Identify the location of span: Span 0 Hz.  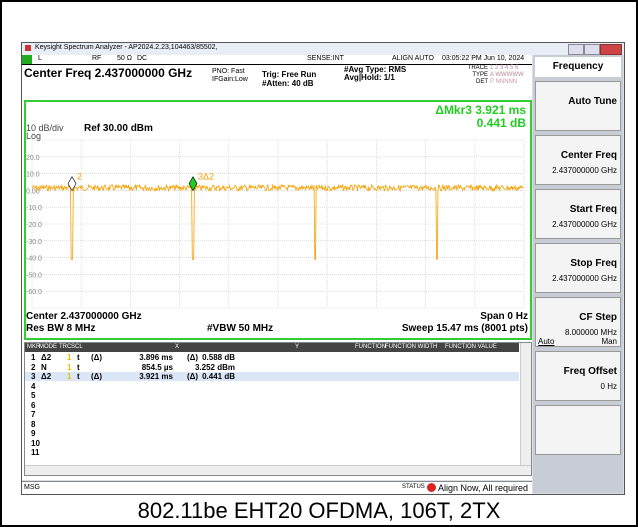
(504, 316).